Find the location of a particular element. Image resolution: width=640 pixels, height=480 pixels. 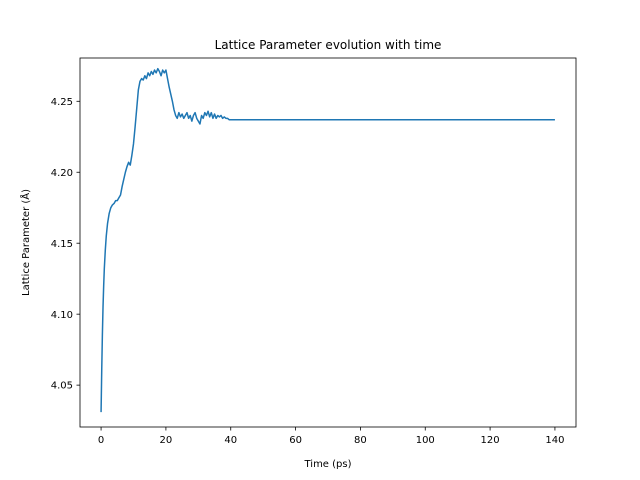

x-tick-label: 140 is located at coordinates (554, 440).